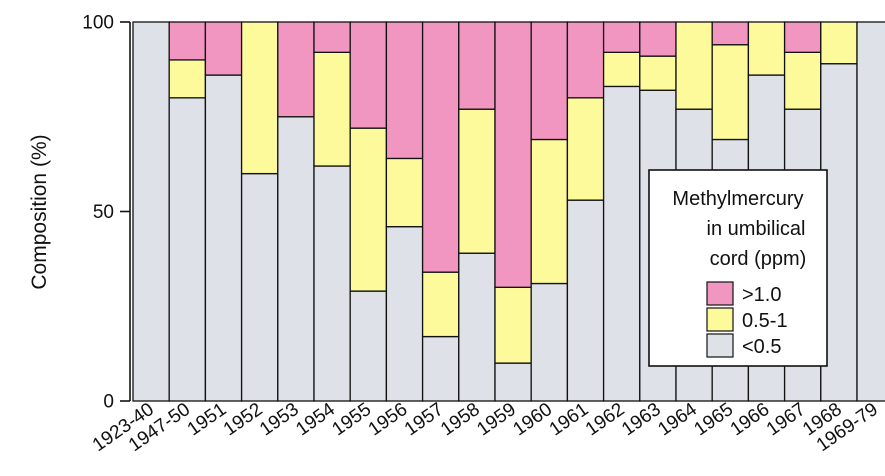 This screenshot has width=885, height=476. What do you see at coordinates (761, 347) in the screenshot?
I see `legend-label-lt0-5: <0.5` at bounding box center [761, 347].